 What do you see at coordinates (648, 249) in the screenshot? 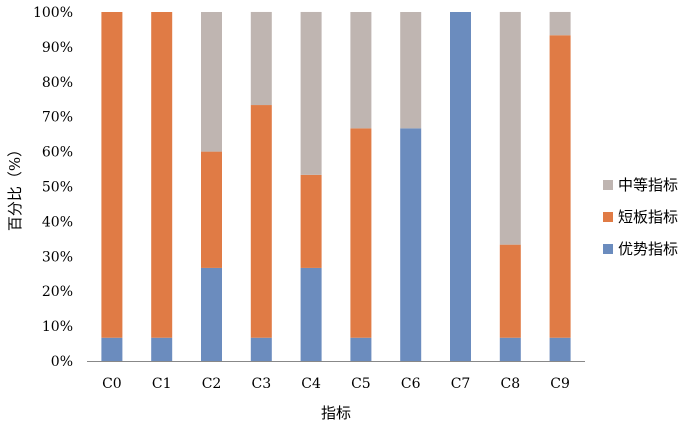
I see `legend-label: 优势指标` at bounding box center [648, 249].